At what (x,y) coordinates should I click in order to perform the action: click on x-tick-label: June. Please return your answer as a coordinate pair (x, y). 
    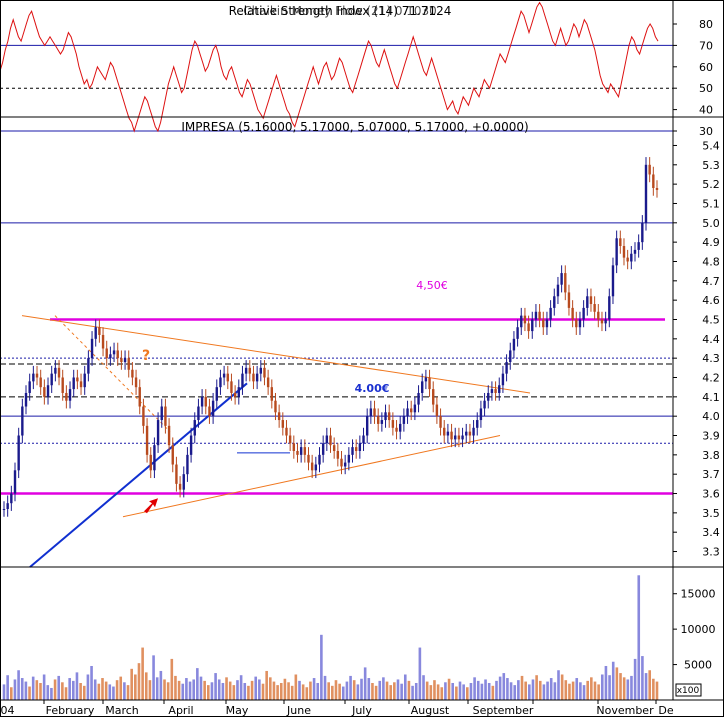
    Looking at the image, I should click on (298, 710).